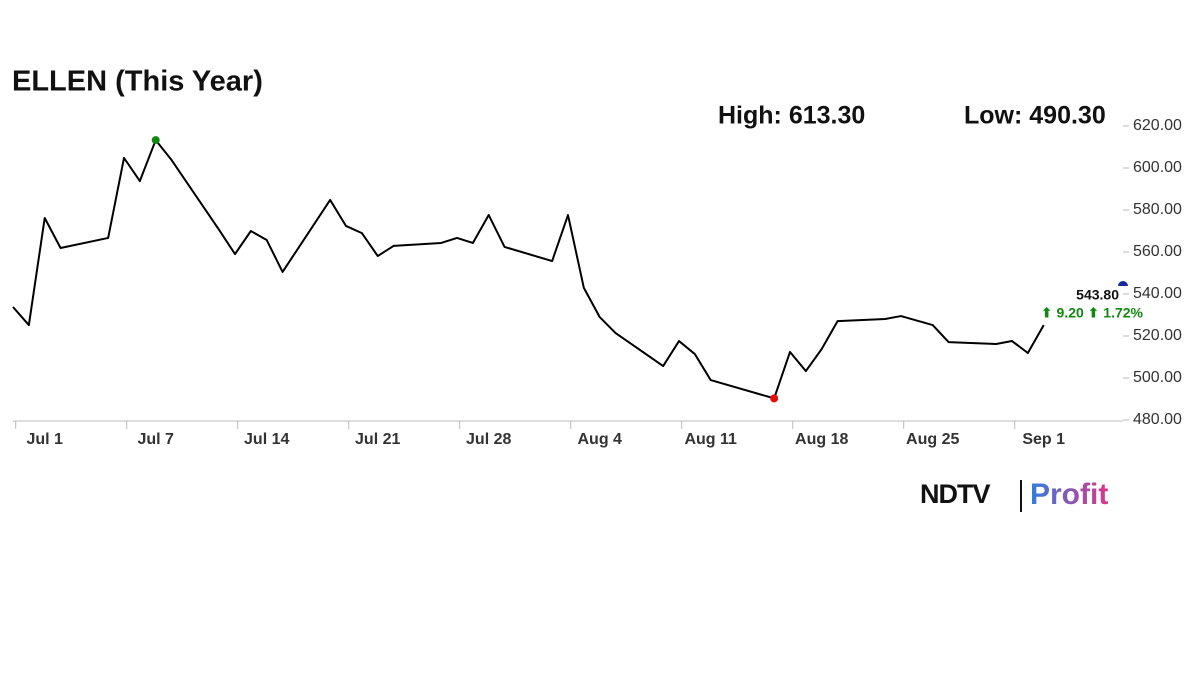 The height and width of the screenshot is (675, 1200). What do you see at coordinates (1157, 209) in the screenshot?
I see `y-tick-label: 580.00` at bounding box center [1157, 209].